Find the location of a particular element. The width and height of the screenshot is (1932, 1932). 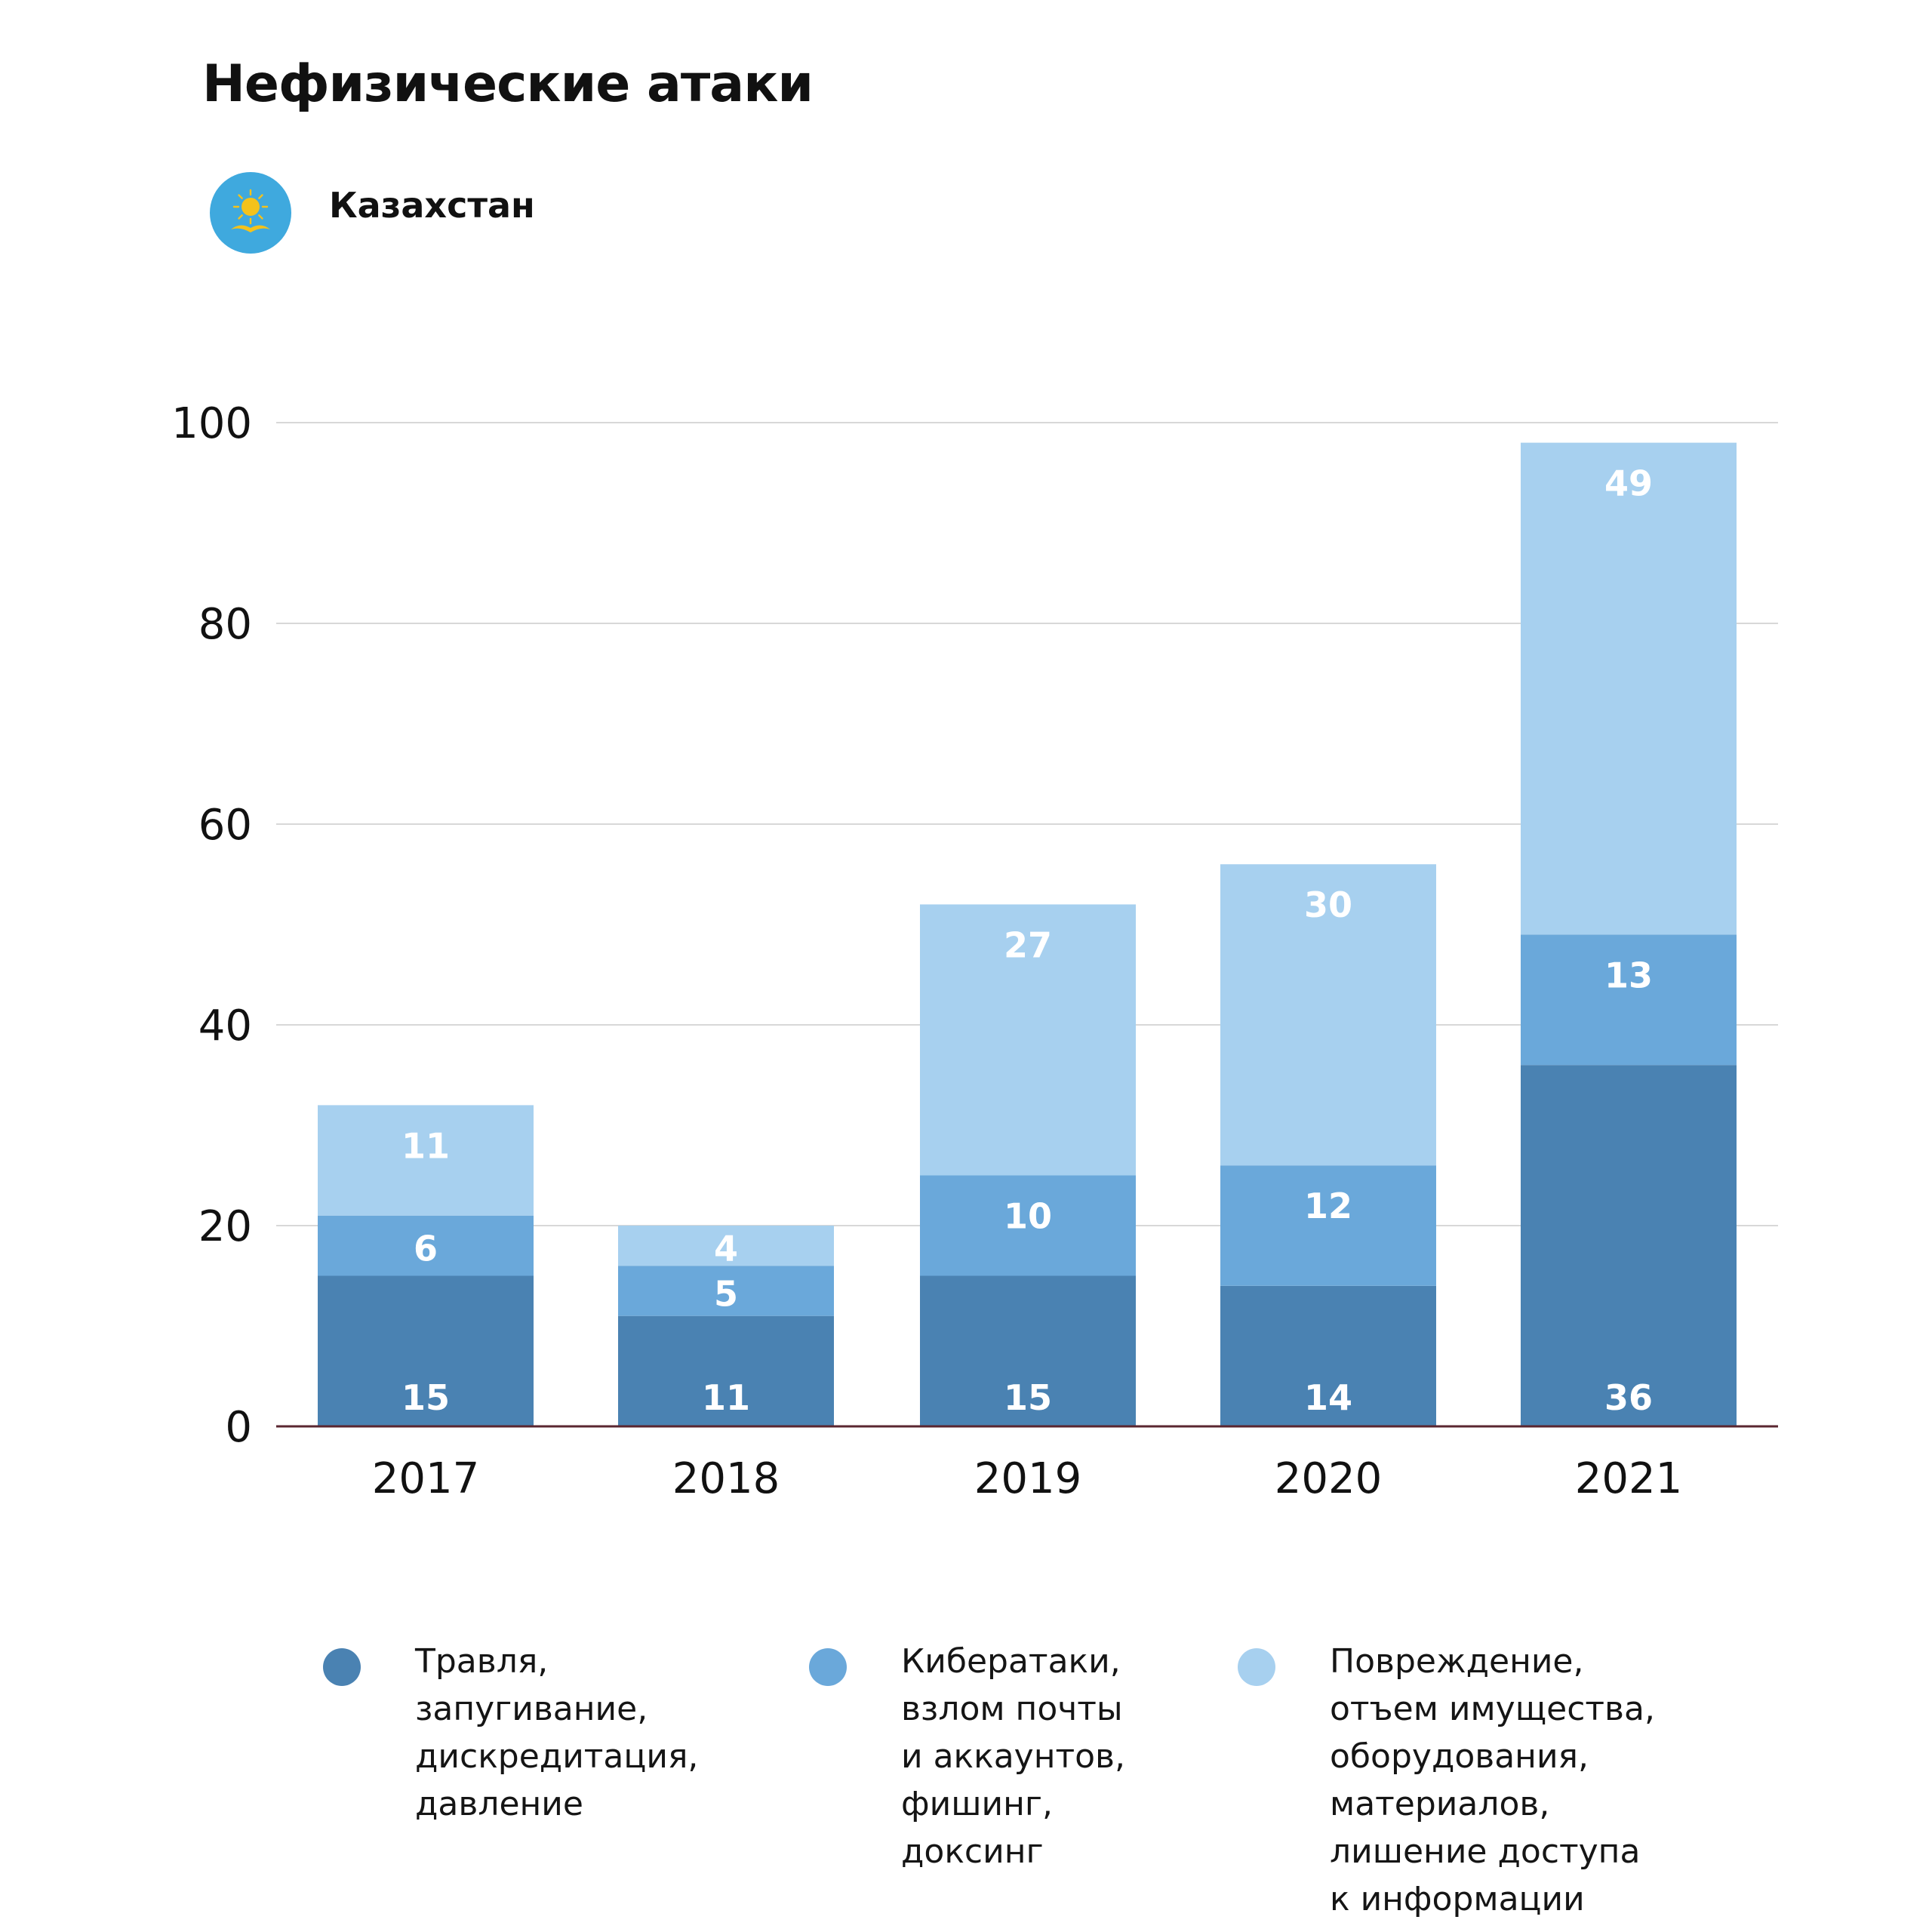

data-label: 6 is located at coordinates (426, 1249).